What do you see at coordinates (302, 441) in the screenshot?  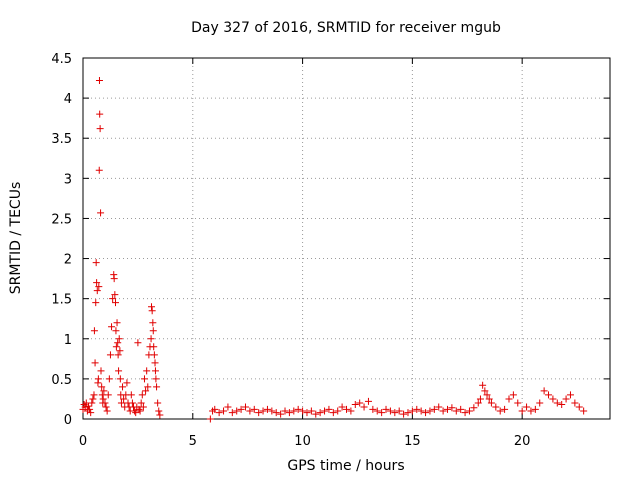 I see `x-tick-label: 10` at bounding box center [302, 441].